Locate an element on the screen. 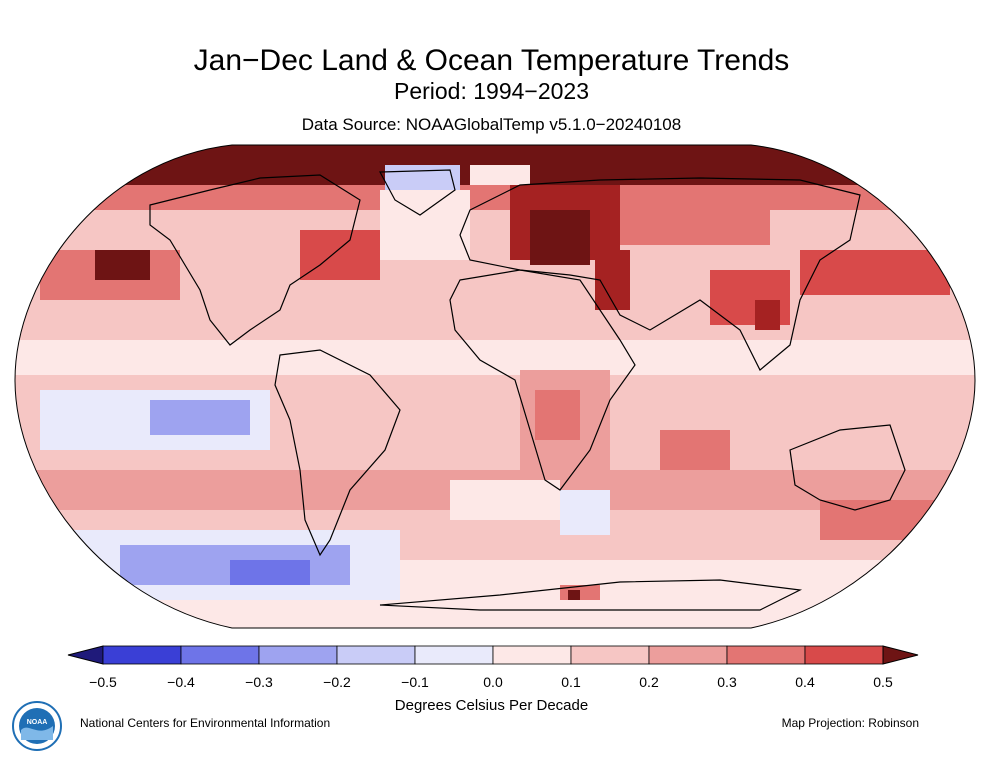 This screenshot has width=983, height=758. colorbar-tick-label: −0.5 is located at coordinates (103, 682).